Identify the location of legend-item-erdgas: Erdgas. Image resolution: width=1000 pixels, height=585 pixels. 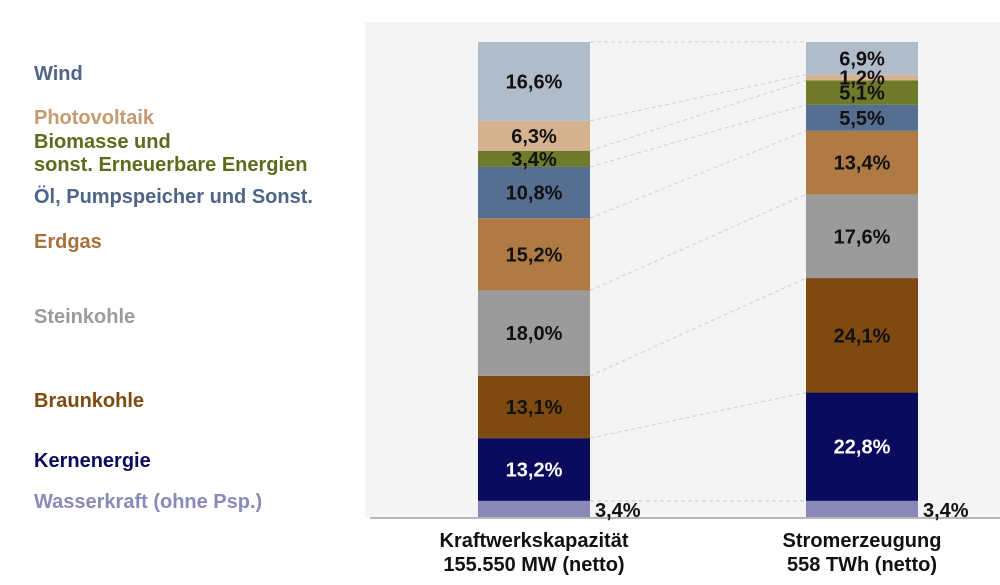
(68, 242).